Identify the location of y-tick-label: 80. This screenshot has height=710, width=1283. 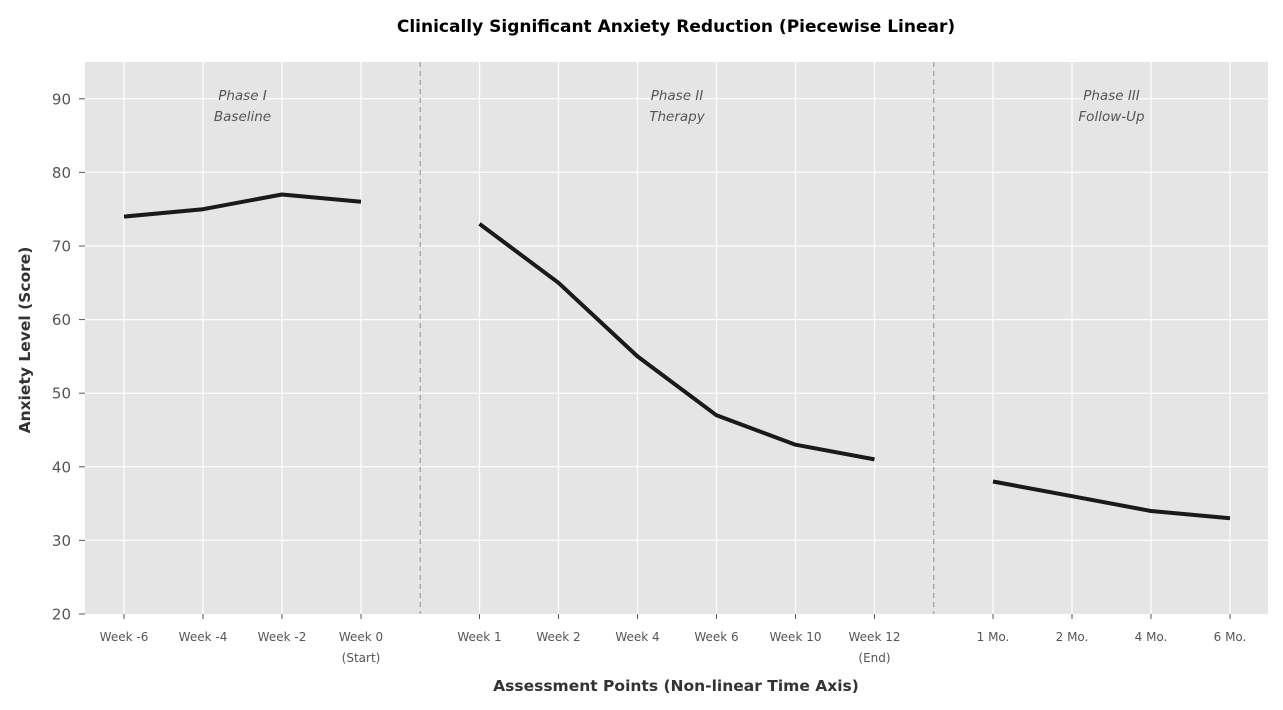
(61, 173).